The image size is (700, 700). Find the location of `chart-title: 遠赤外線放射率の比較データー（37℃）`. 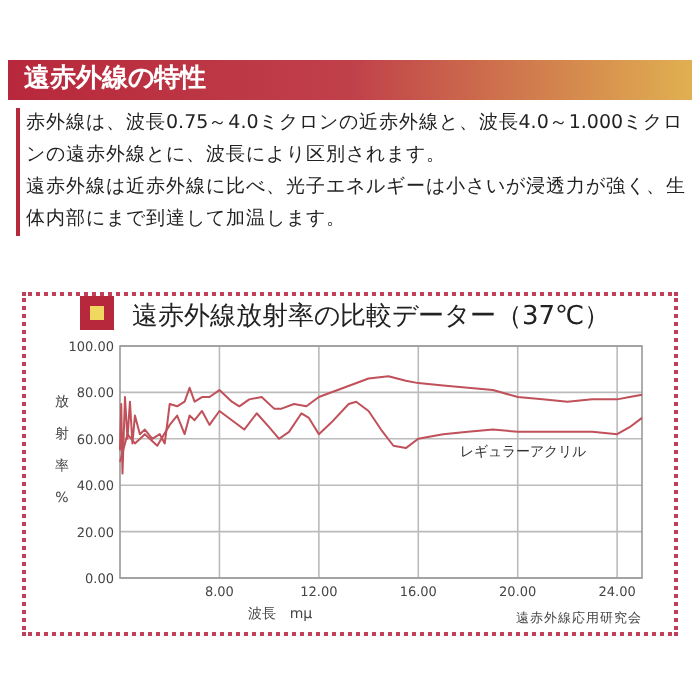

chart-title: 遠赤外線放射率の比較データー（37℃） is located at coordinates (371, 316).